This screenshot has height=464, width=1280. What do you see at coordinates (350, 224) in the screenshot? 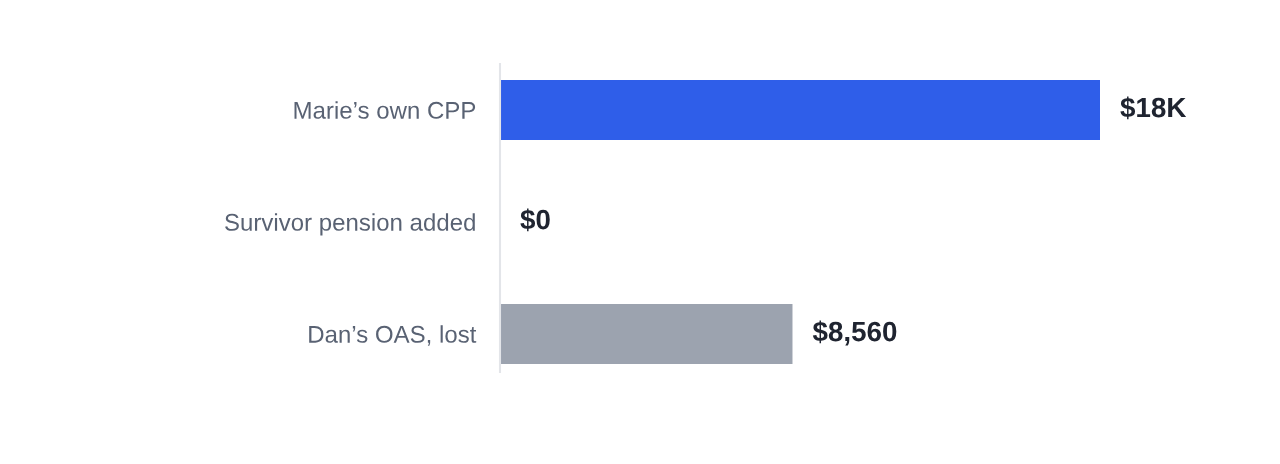
I see `y-tick-label: Survivor pension added` at bounding box center [350, 224].